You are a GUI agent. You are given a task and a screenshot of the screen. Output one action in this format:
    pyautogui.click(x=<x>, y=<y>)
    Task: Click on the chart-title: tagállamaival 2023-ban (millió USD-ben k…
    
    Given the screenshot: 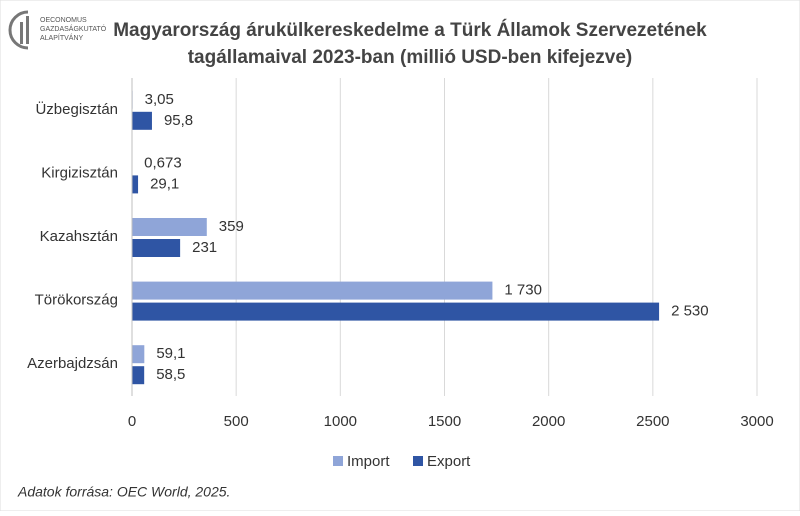 What is the action you would take?
    pyautogui.click(x=410, y=57)
    